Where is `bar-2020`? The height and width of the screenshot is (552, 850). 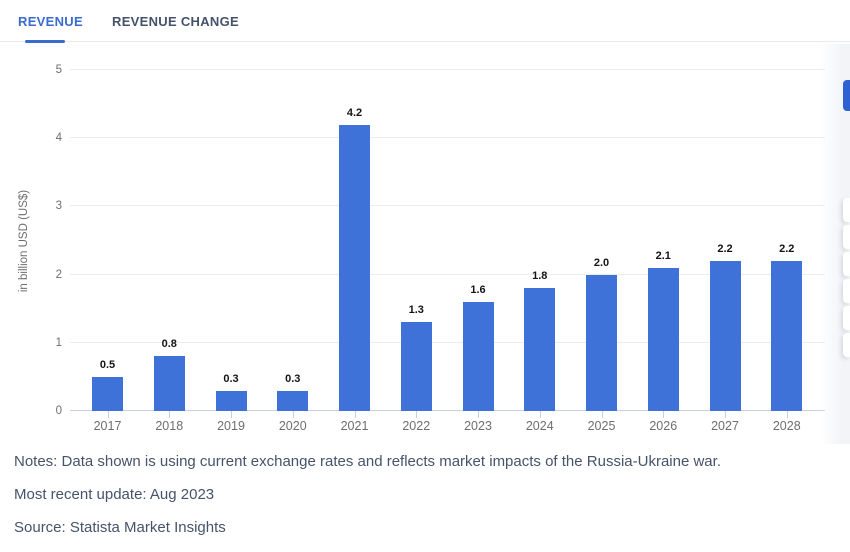 bar-2020 is located at coordinates (293, 400).